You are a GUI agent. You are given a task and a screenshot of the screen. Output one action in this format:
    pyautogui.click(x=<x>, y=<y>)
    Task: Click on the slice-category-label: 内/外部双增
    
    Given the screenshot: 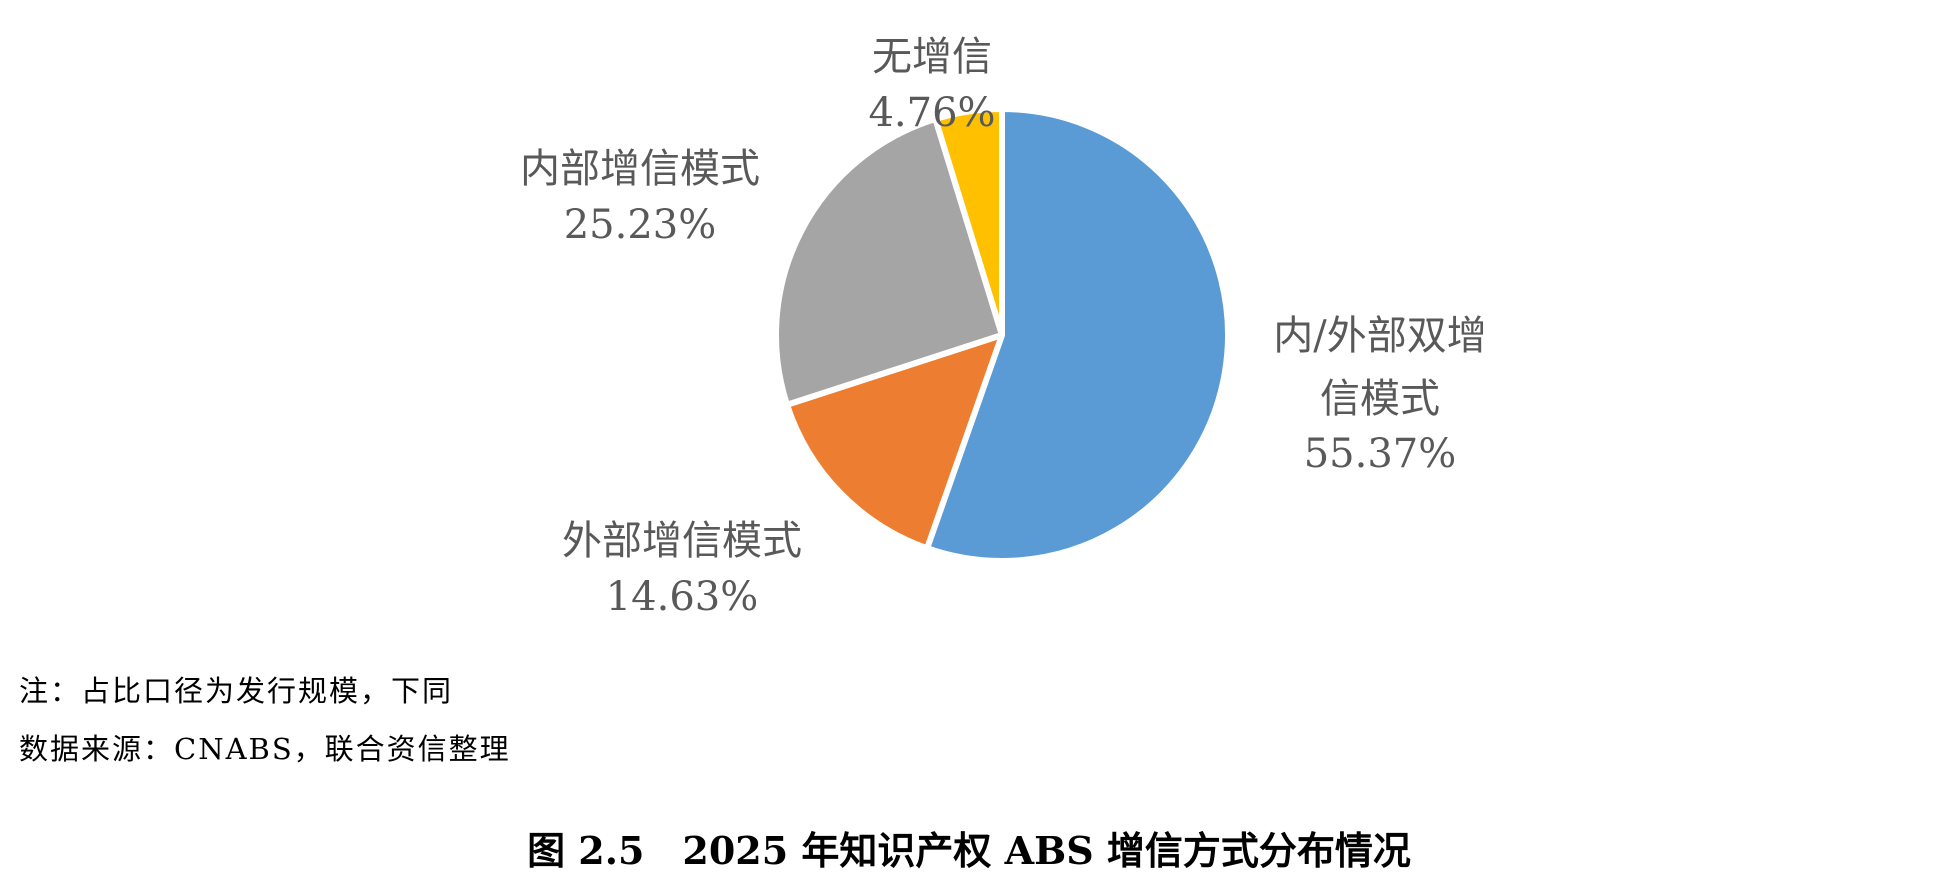 What is the action you would take?
    pyautogui.click(x=1379, y=336)
    